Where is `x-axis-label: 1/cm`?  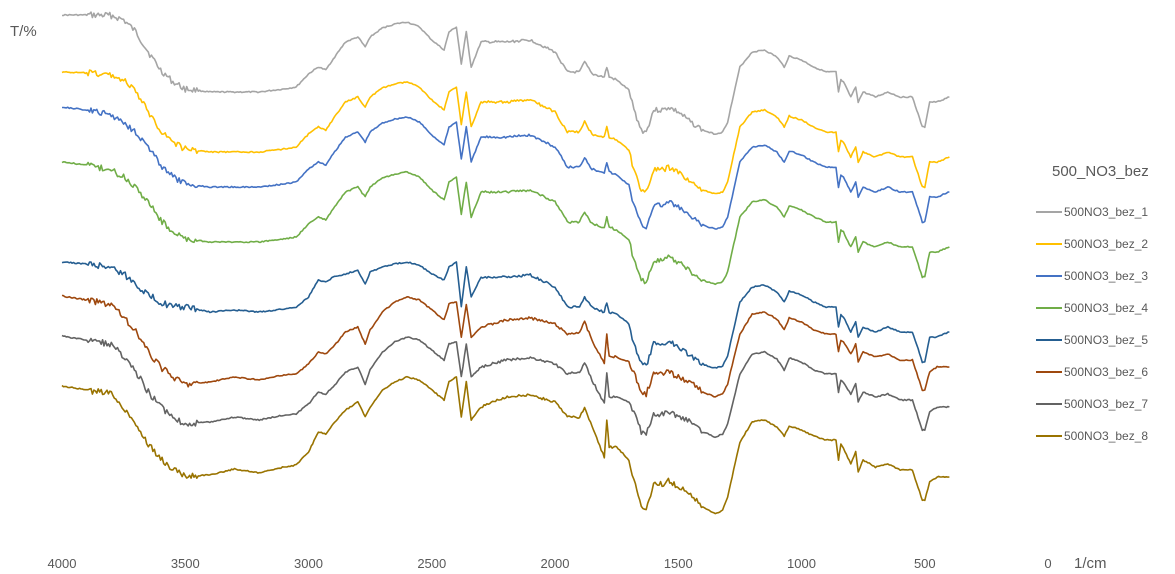 x-axis-label: 1/cm is located at coordinates (1090, 563).